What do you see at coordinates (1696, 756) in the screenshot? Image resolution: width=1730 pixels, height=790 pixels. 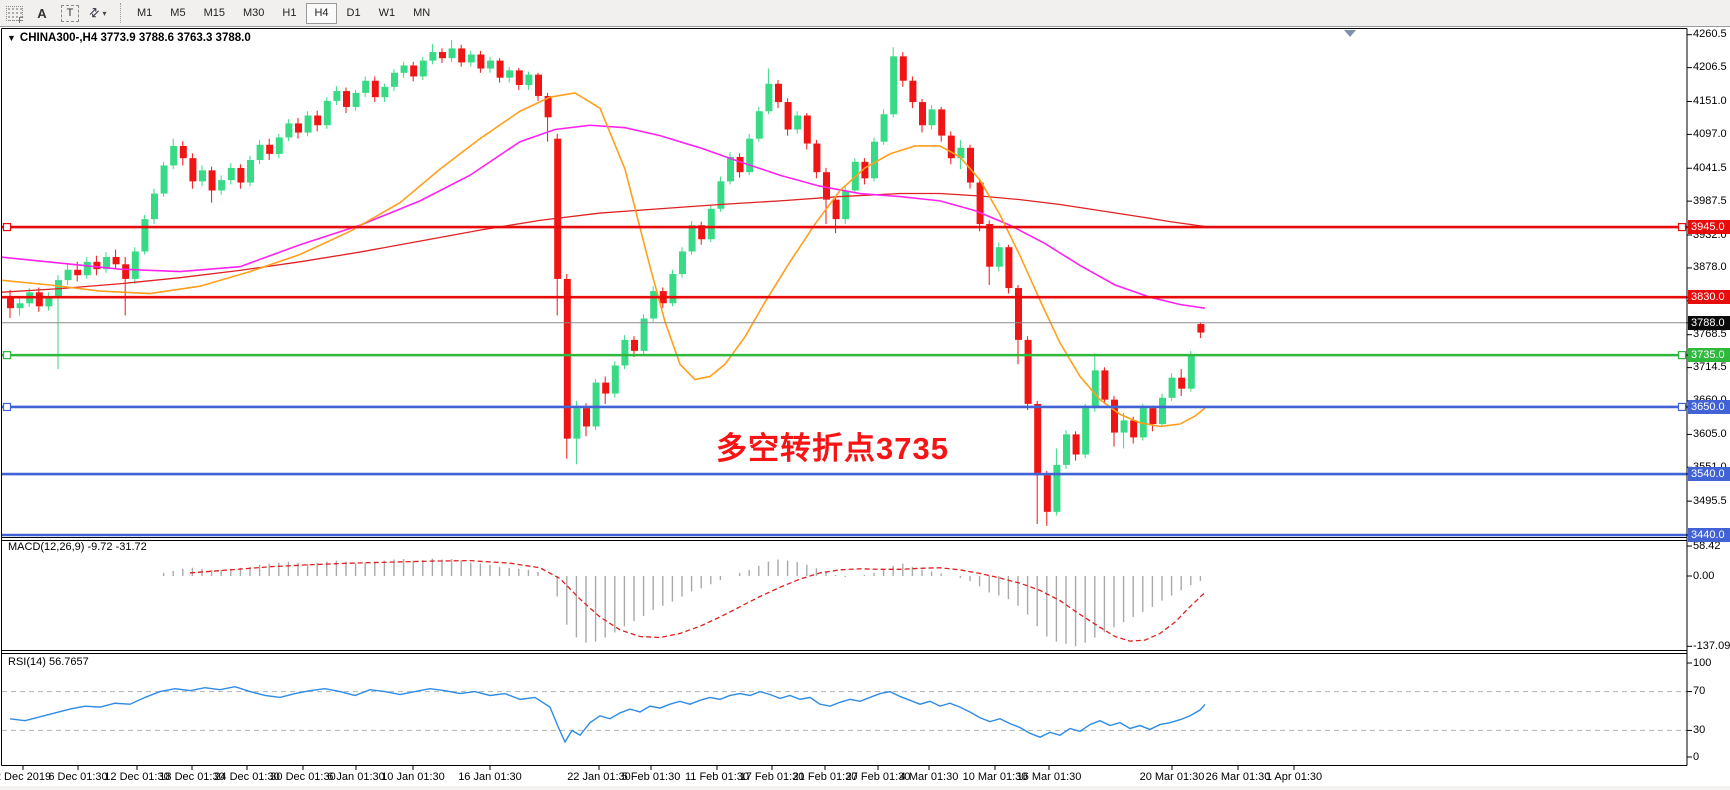 I see `indicator-axis-tick: 0` at bounding box center [1696, 756].